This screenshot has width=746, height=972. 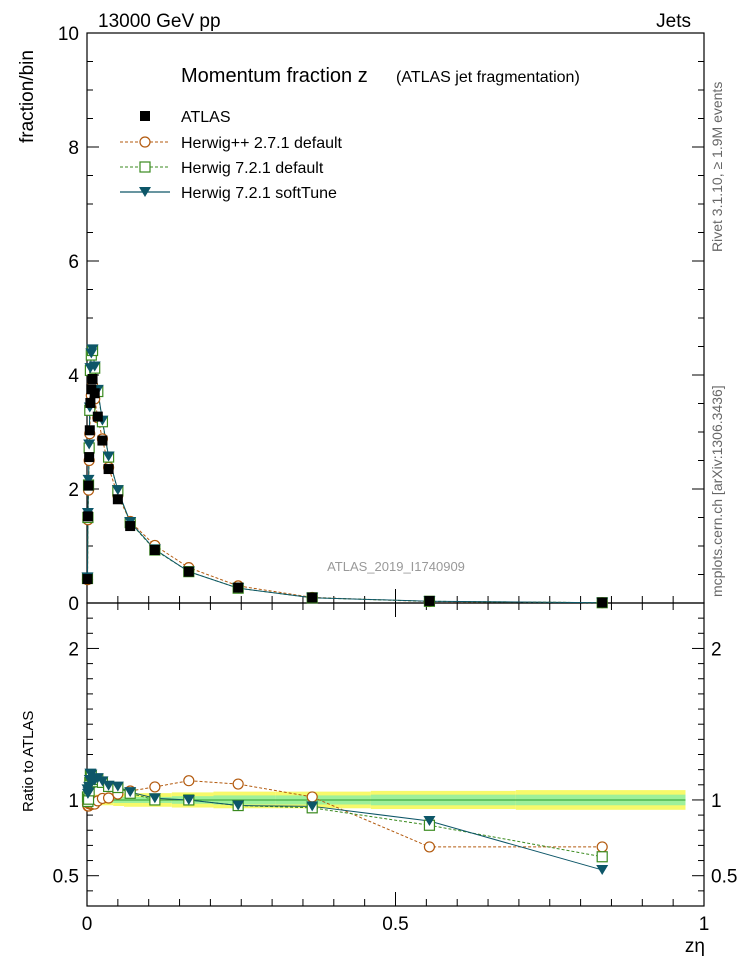 I want to click on x-tick-label: 0.5, so click(x=395, y=924).